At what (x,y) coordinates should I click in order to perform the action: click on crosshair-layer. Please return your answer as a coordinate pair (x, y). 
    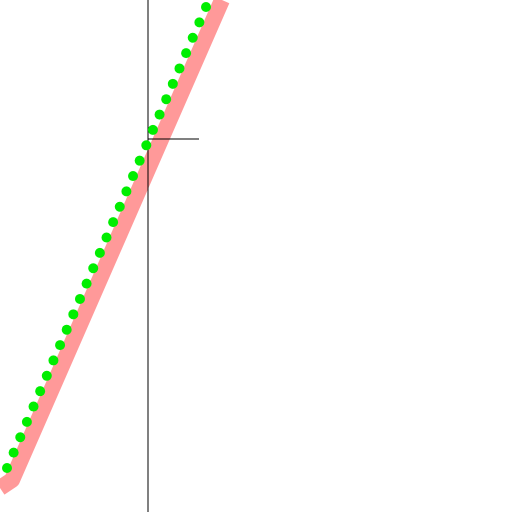
    Looking at the image, I should click on (173, 256).